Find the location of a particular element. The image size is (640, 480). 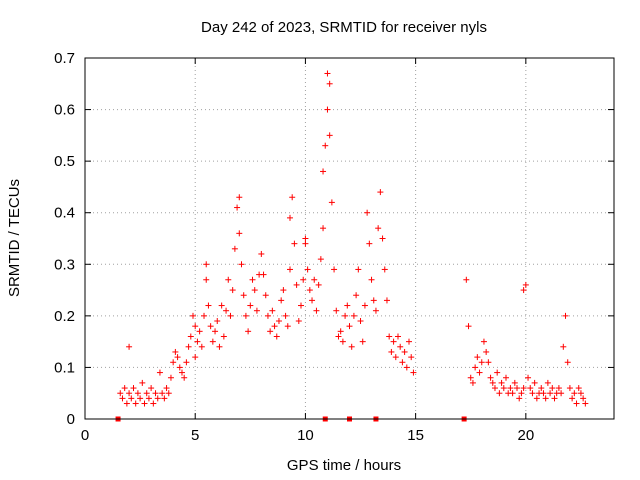

x-axis-label: GPS time / hours is located at coordinates (344, 465).